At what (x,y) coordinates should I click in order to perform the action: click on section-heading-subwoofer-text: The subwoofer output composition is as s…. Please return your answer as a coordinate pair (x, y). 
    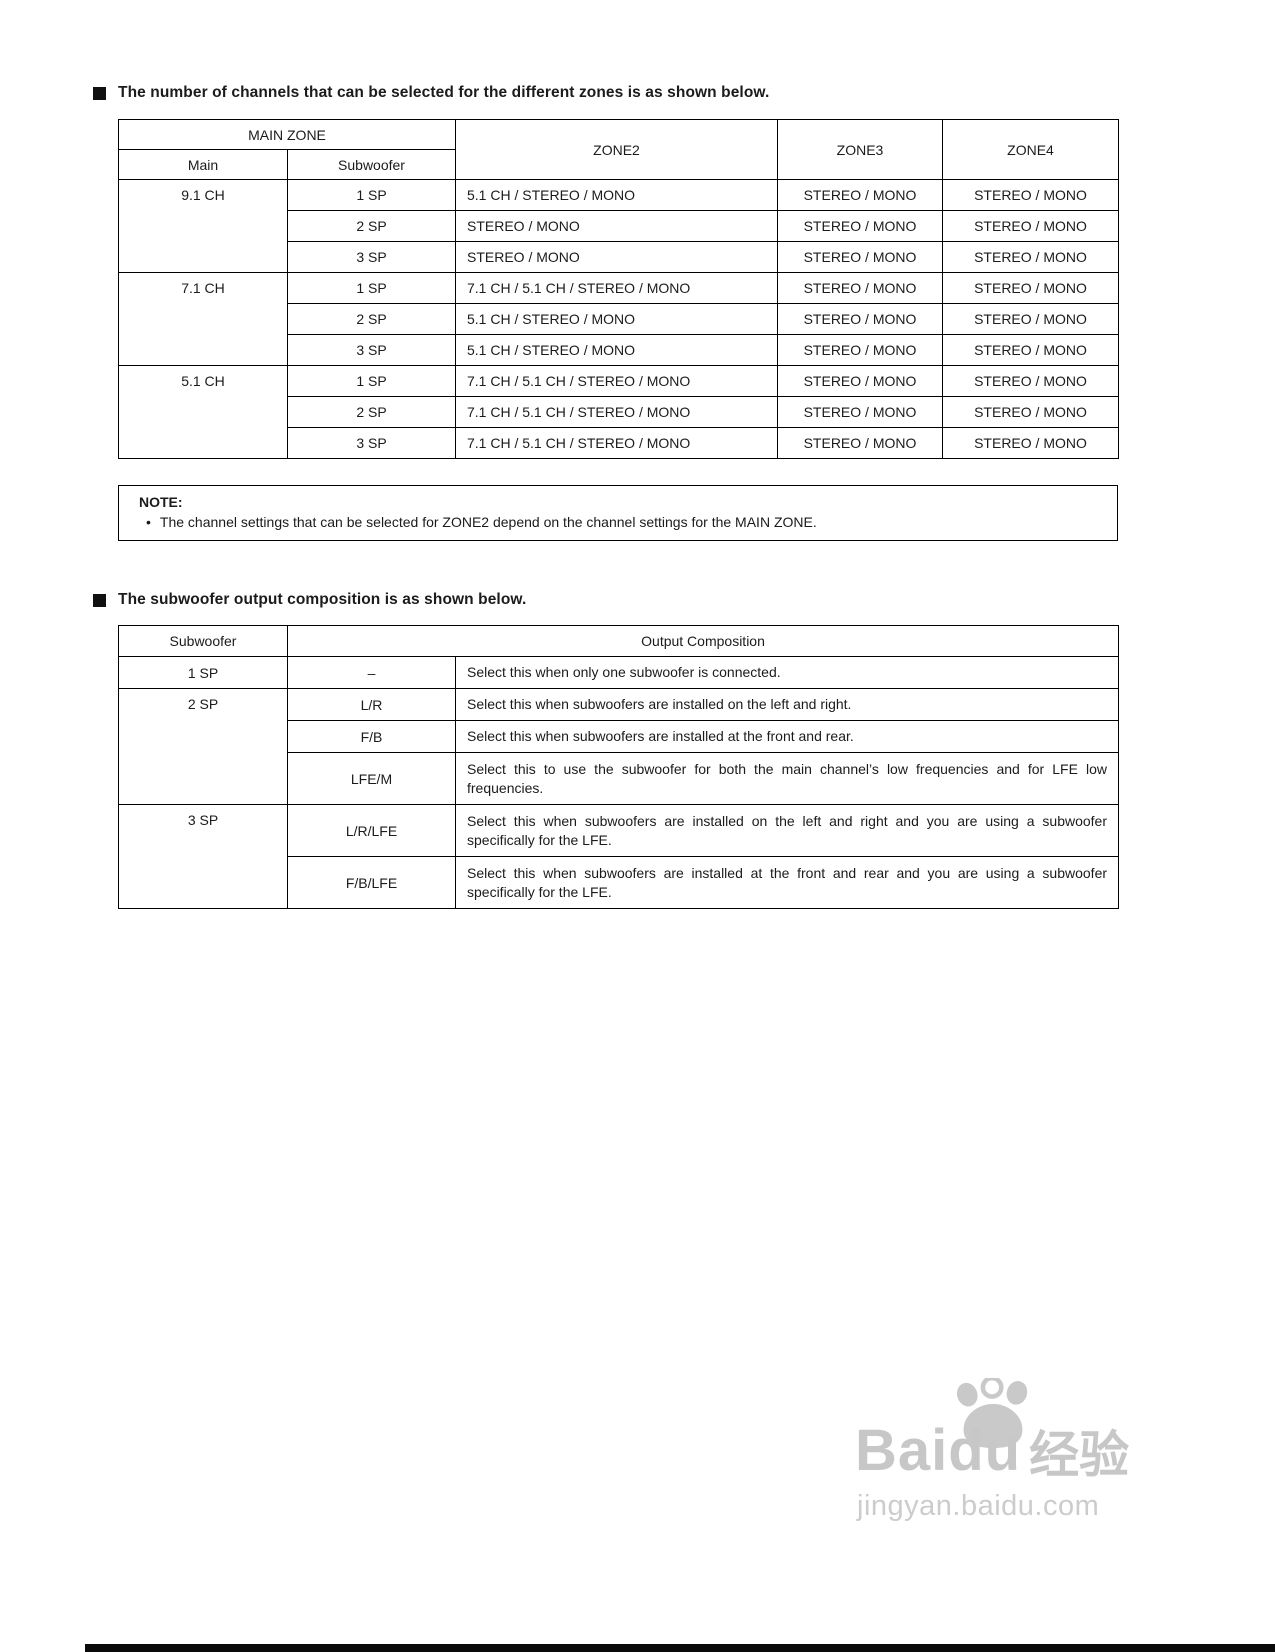
    Looking at the image, I should click on (322, 599).